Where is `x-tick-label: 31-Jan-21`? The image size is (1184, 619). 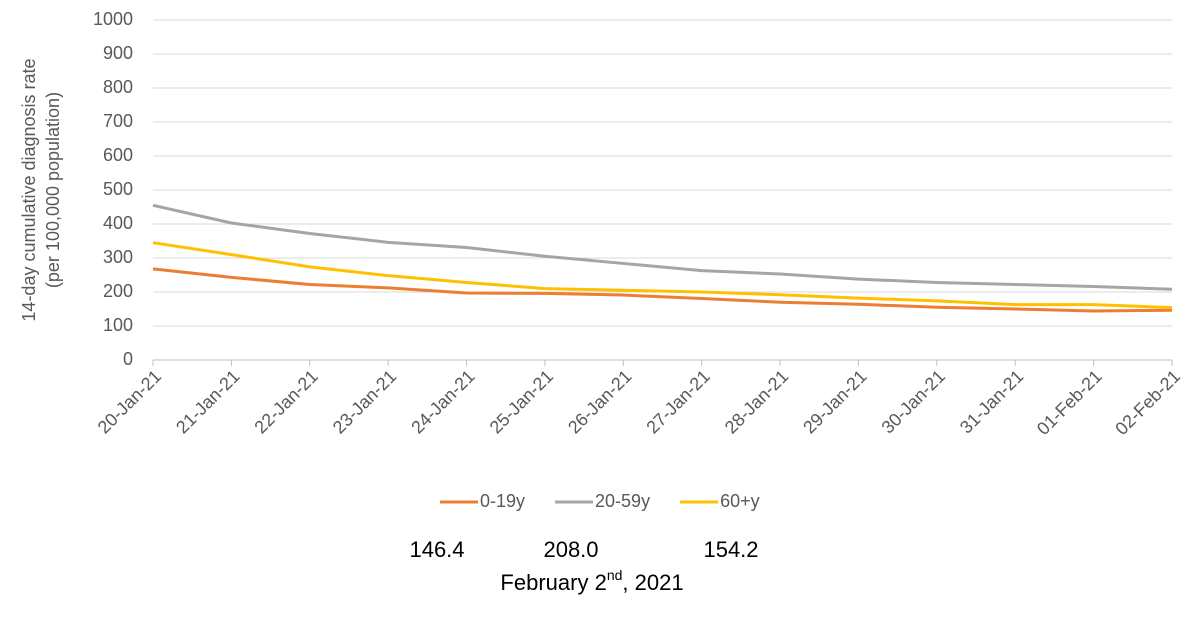
x-tick-label: 31-Jan-21 is located at coordinates (991, 401).